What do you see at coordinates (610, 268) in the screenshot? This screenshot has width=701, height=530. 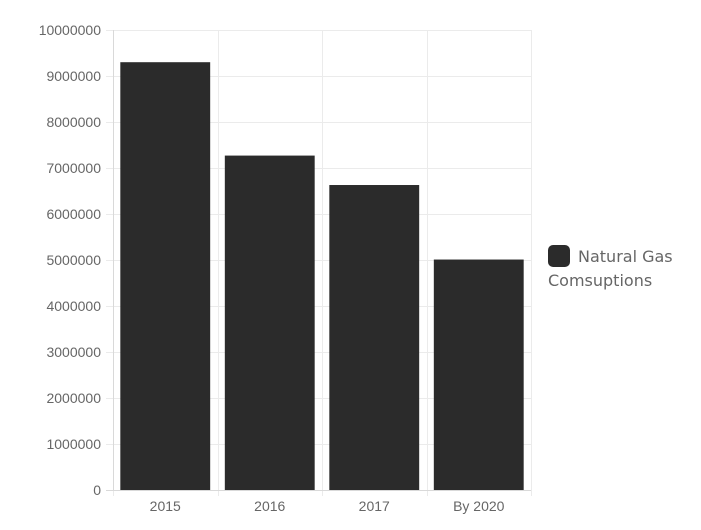 I see `legend-label: Natural Gas Comsuptions` at bounding box center [610, 268].